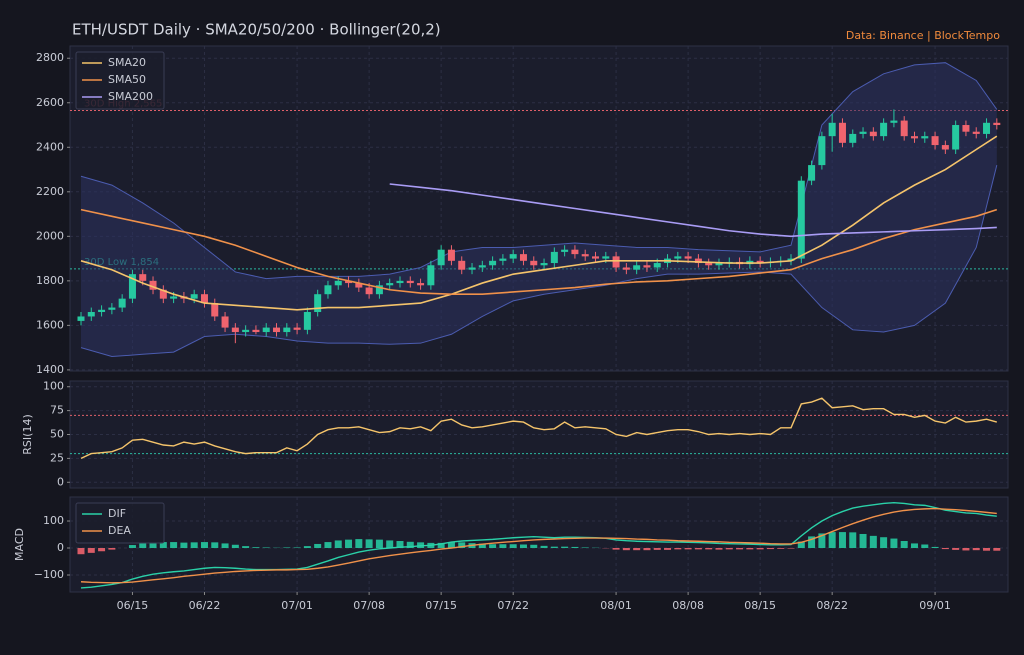 Image resolution: width=1024 pixels, height=655 pixels. I want to click on legend-label: DEA, so click(119, 530).